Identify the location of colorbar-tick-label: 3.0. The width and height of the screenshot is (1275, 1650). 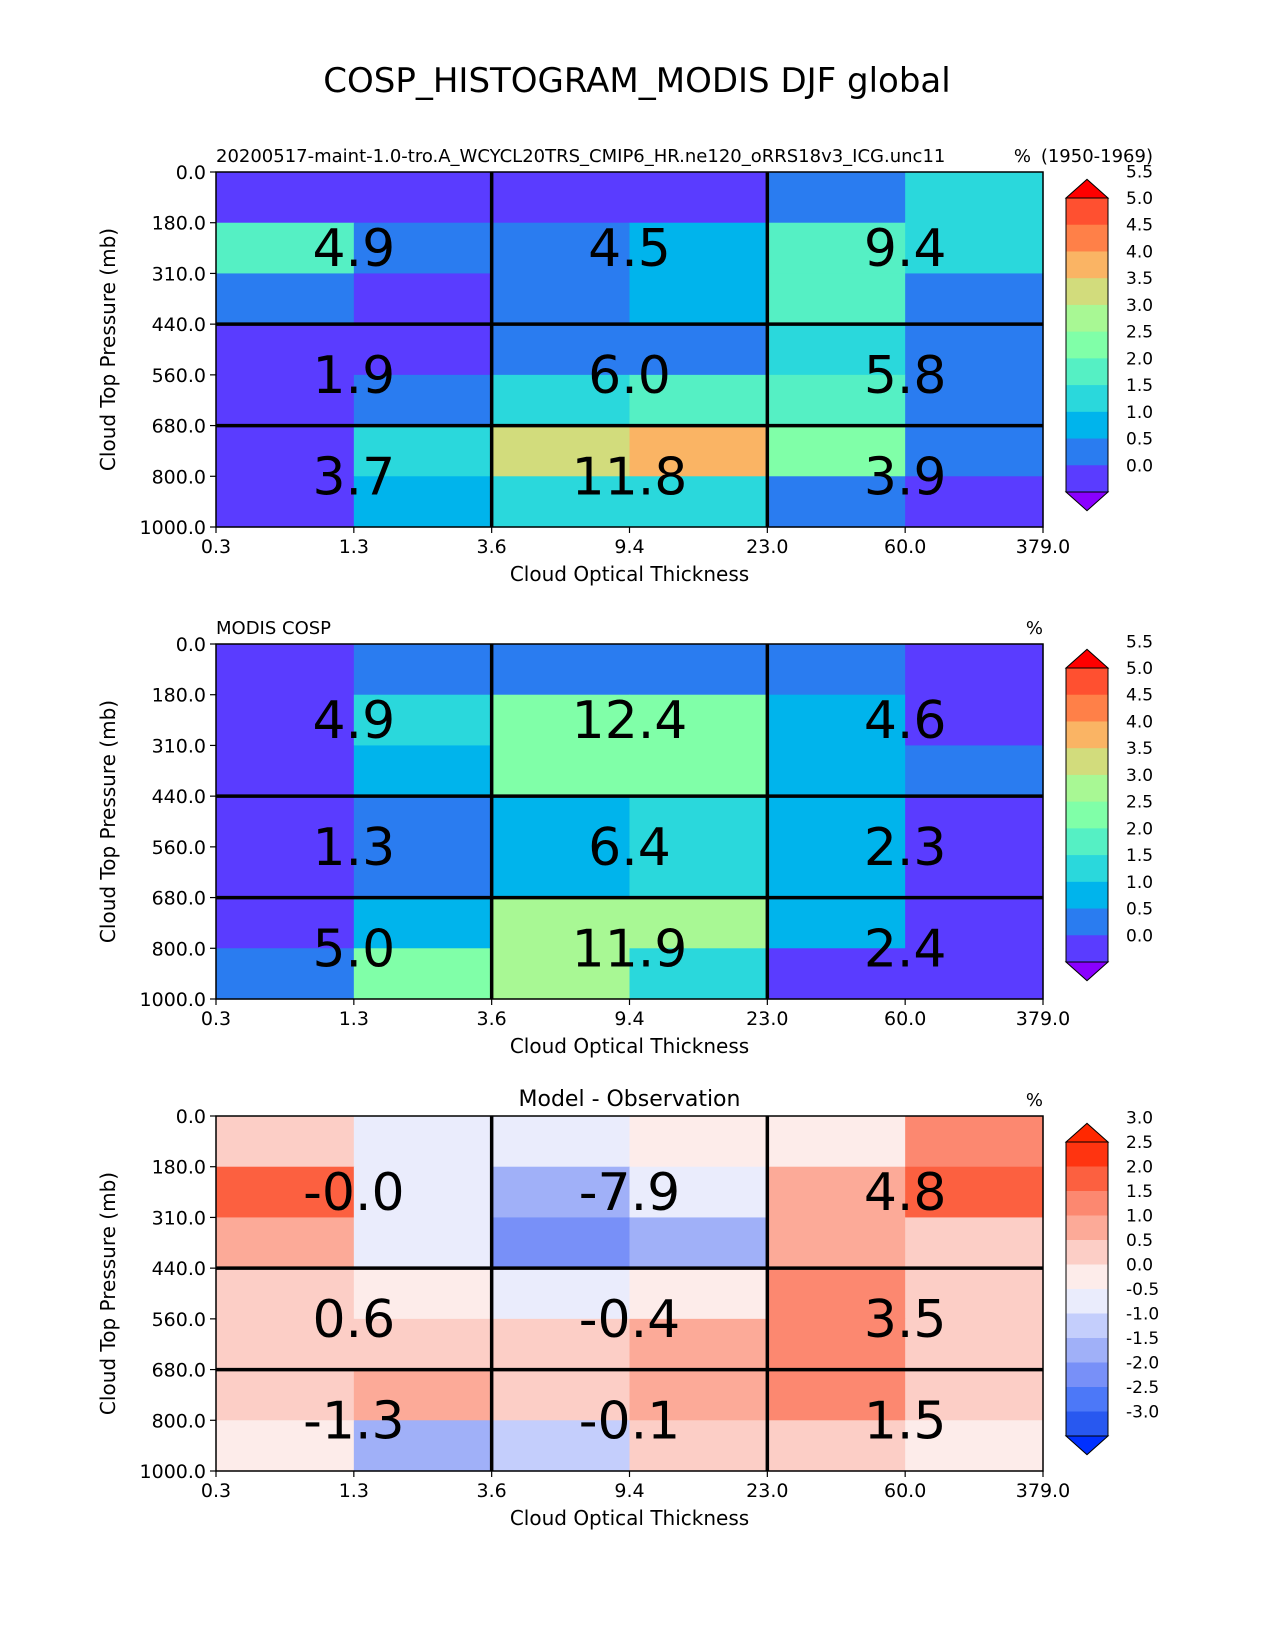
(1139, 776).